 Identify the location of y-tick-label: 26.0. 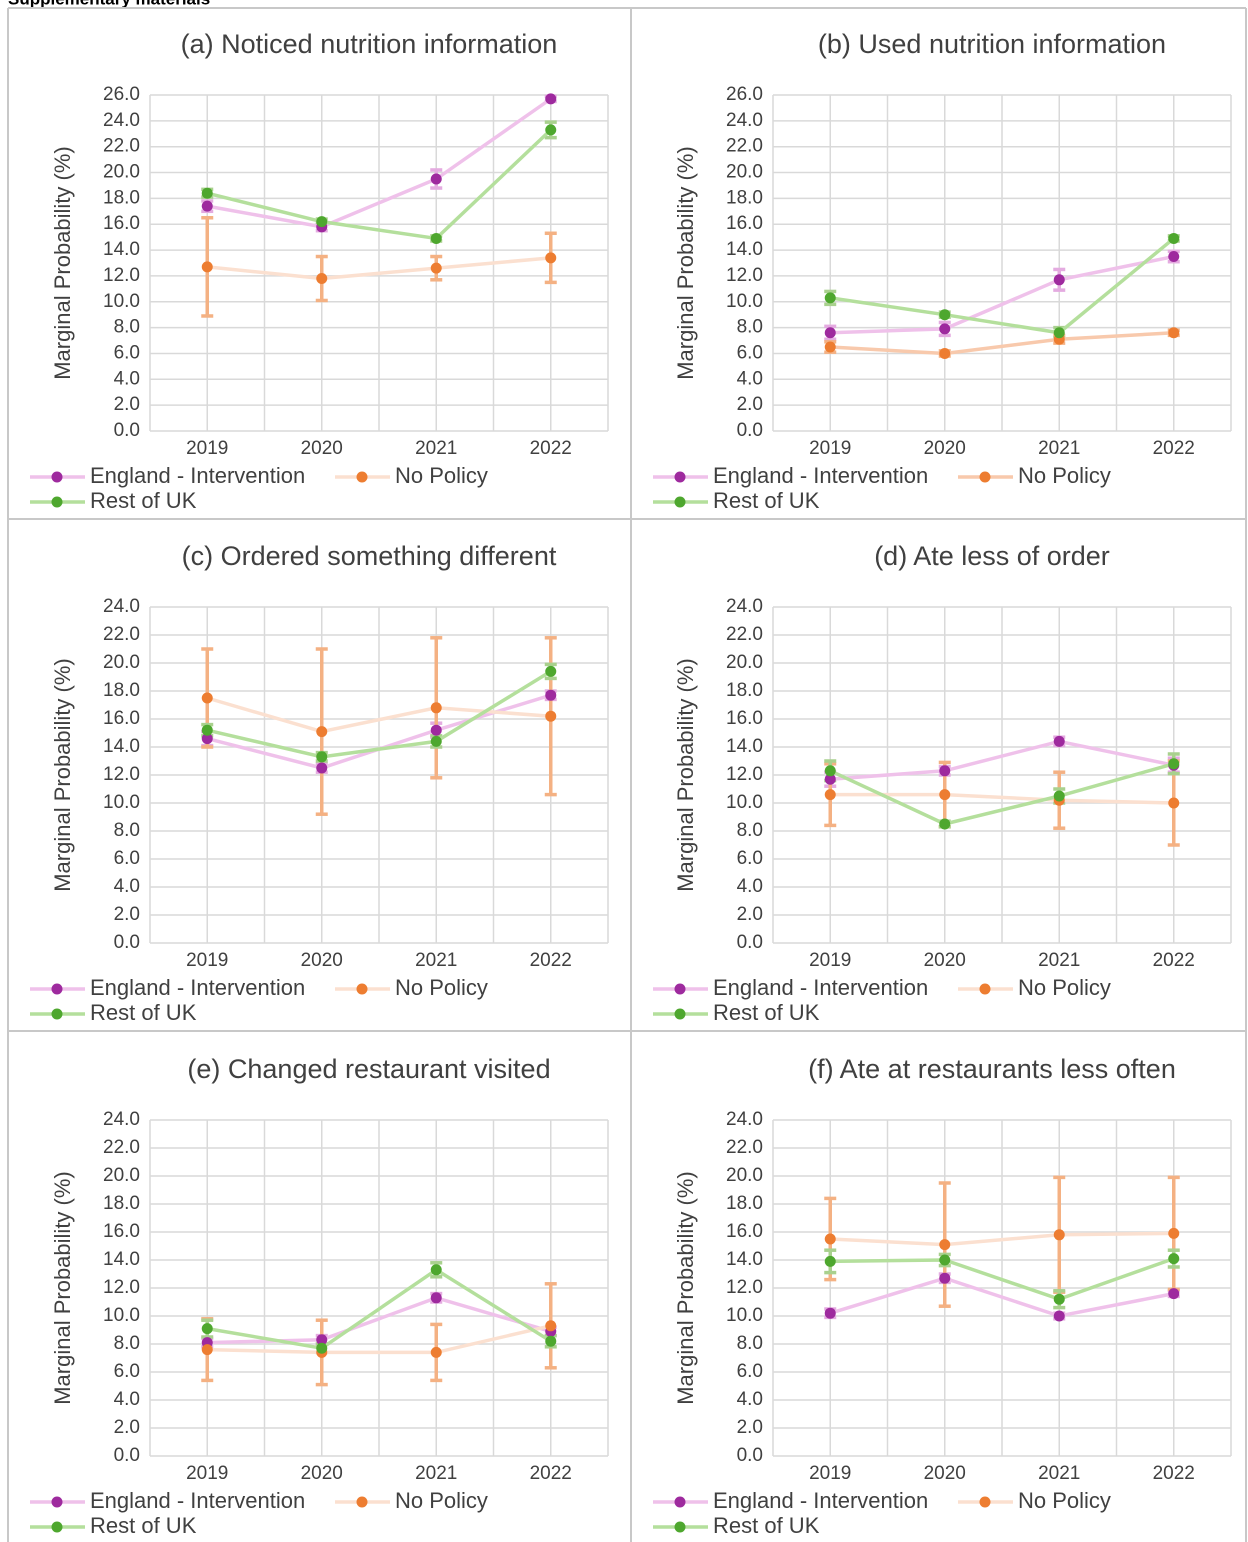
(744, 94).